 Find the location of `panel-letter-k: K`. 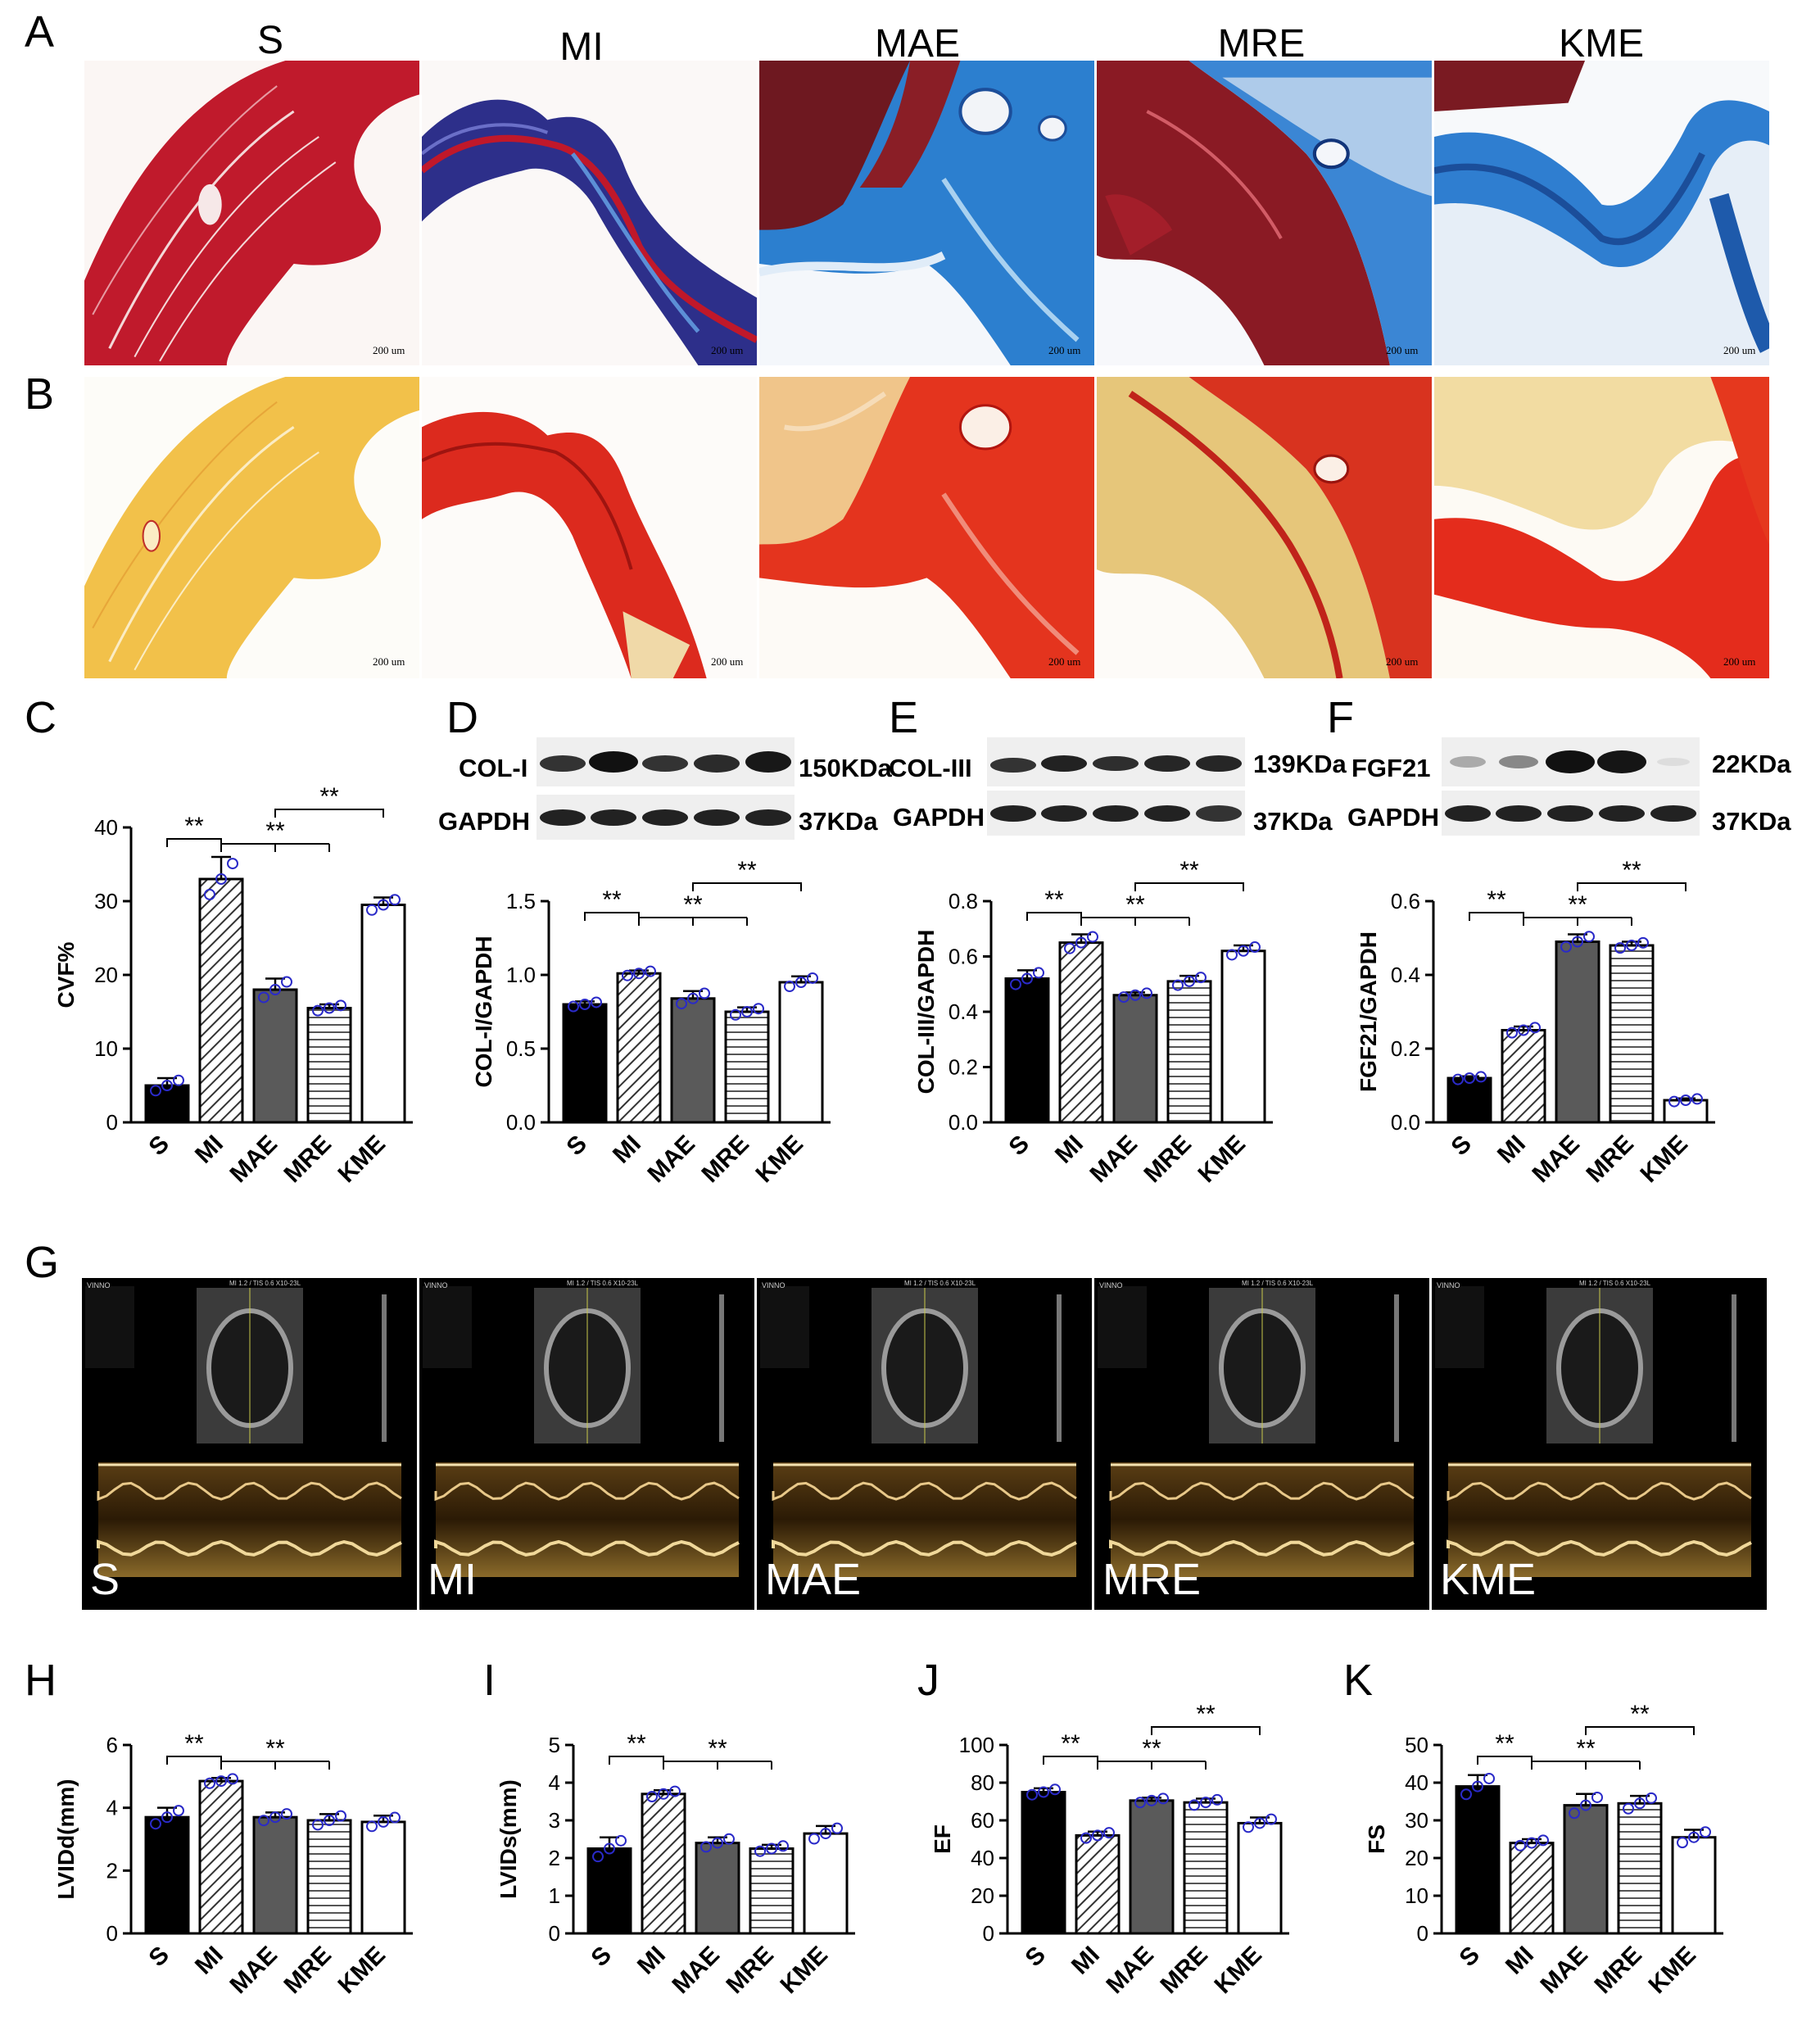

panel-letter-k: K is located at coordinates (1358, 1680).